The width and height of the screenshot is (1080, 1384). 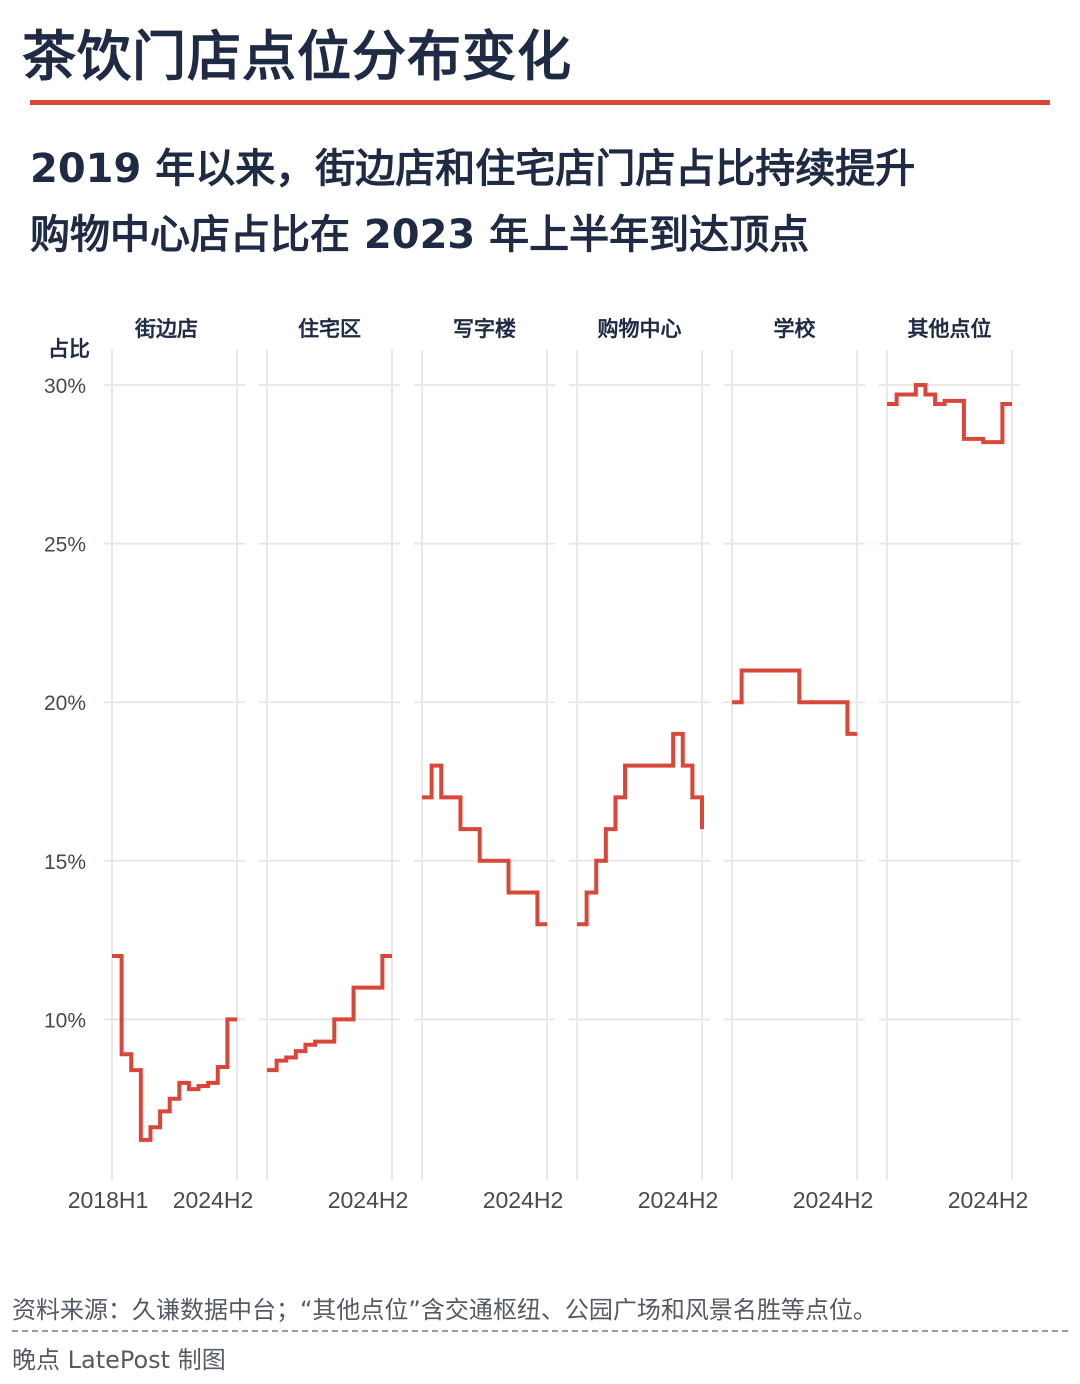 I want to click on facet-title-3: 购物中心, so click(x=640, y=329).